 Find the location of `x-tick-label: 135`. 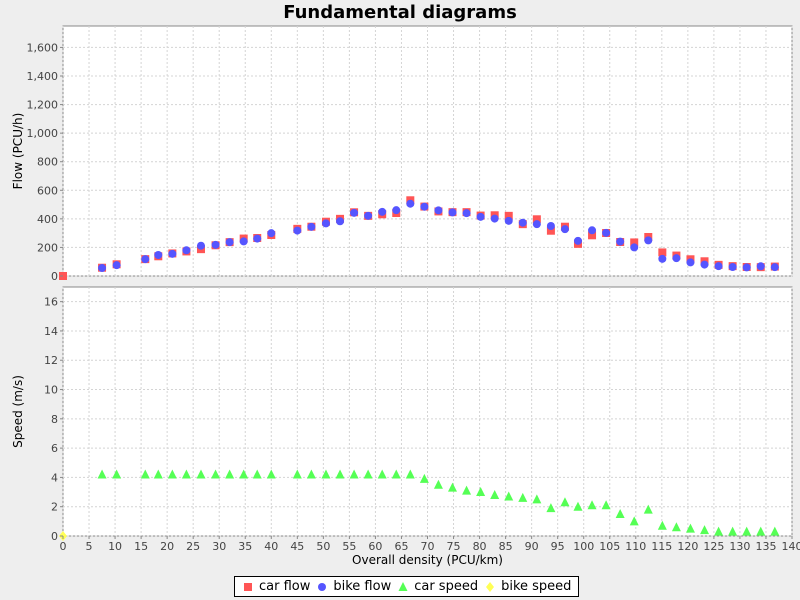

x-tick-label: 135 is located at coordinates (765, 546).